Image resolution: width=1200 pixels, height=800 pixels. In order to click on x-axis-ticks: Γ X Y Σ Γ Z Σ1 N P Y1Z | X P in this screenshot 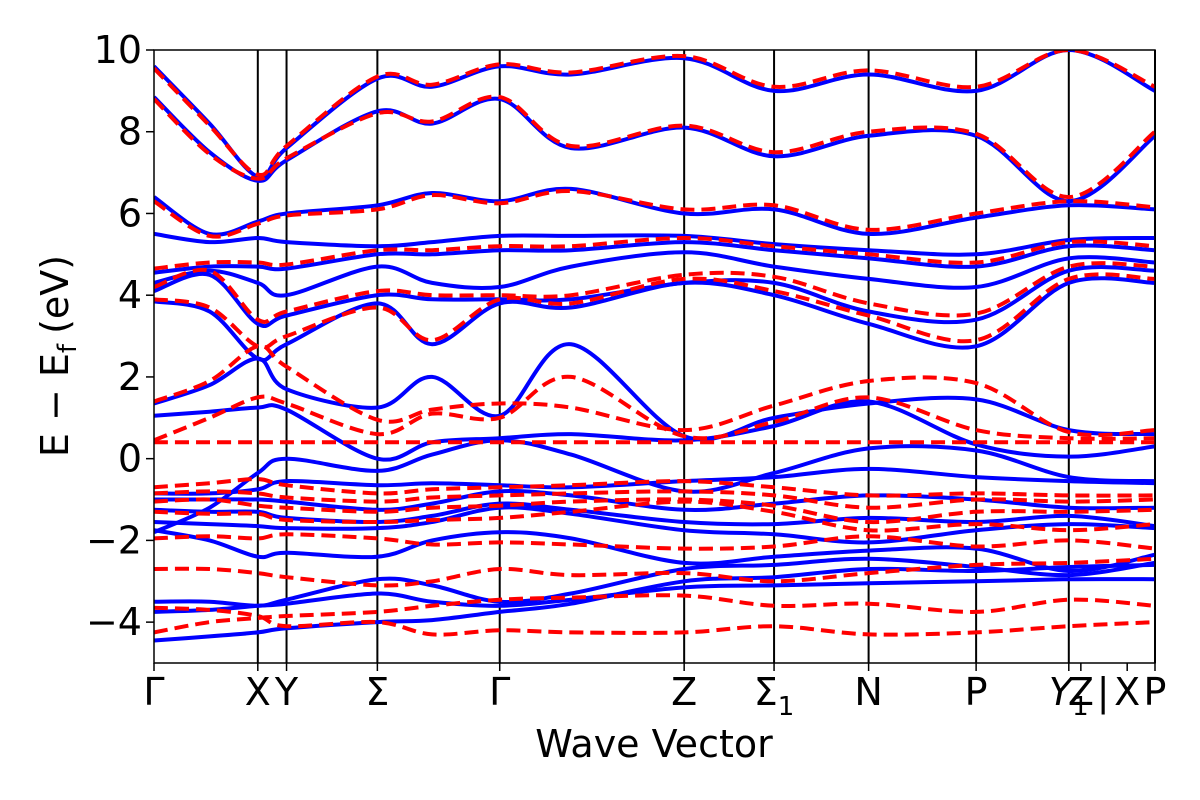, I will do `click(654, 692)`.